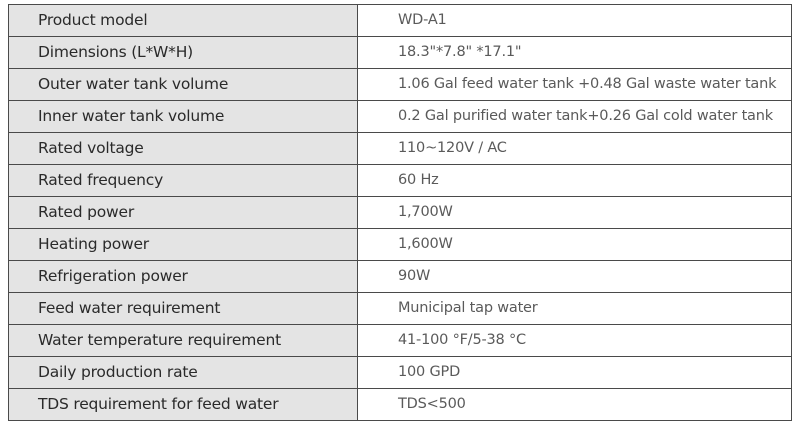  I want to click on table-row: Dimensions (L*W*H) 18.3"*7.8" *17.1", so click(400, 52).